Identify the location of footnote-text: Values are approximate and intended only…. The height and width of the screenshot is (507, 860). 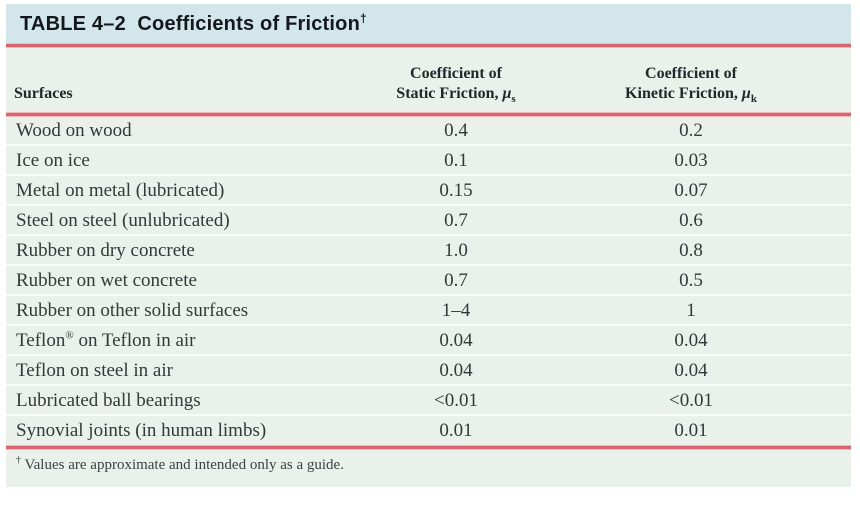
(184, 465).